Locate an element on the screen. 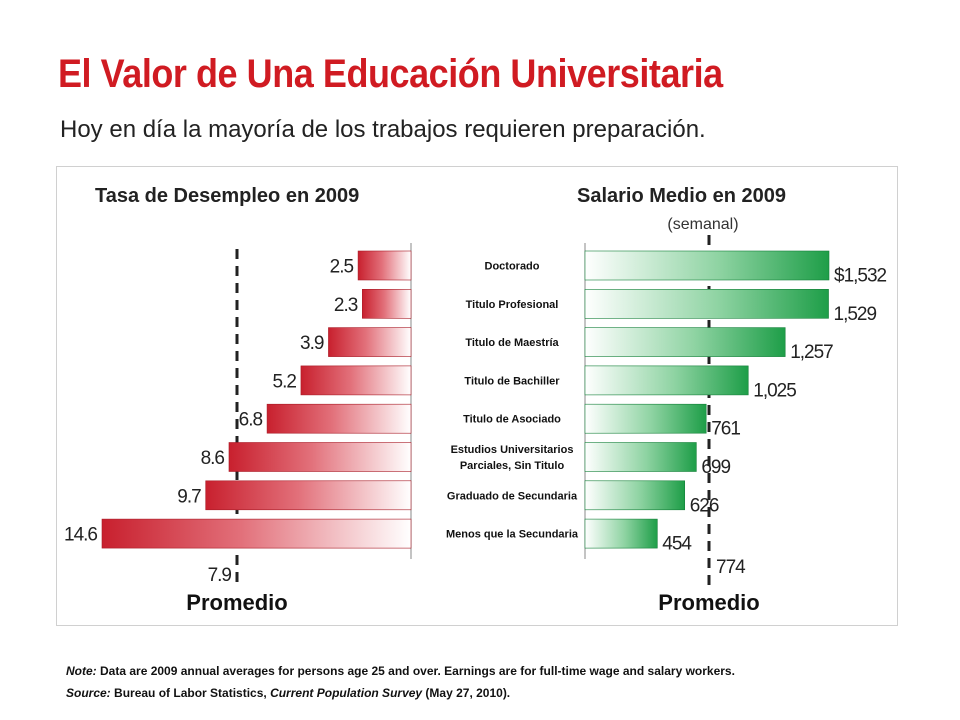 This screenshot has width=960, height=720. unemployment-value-label: 2.3 is located at coordinates (346, 305).